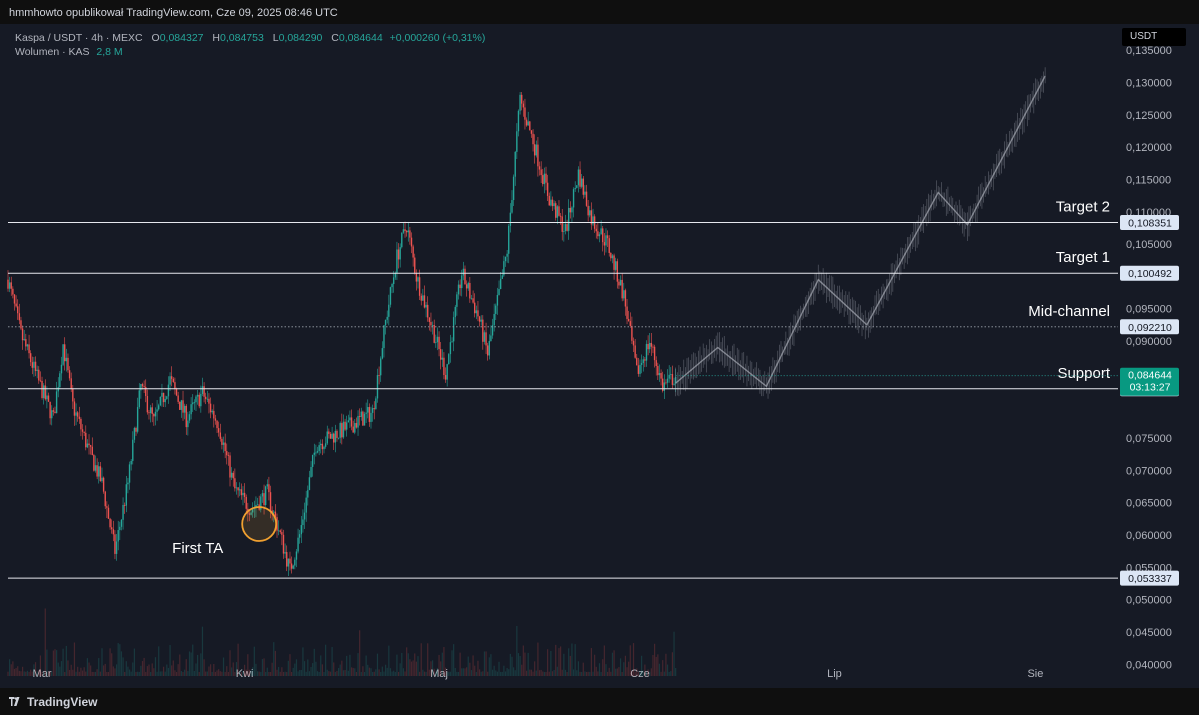  What do you see at coordinates (1149, 536) in the screenshot?
I see `y-tick-label: 0,060000` at bounding box center [1149, 536].